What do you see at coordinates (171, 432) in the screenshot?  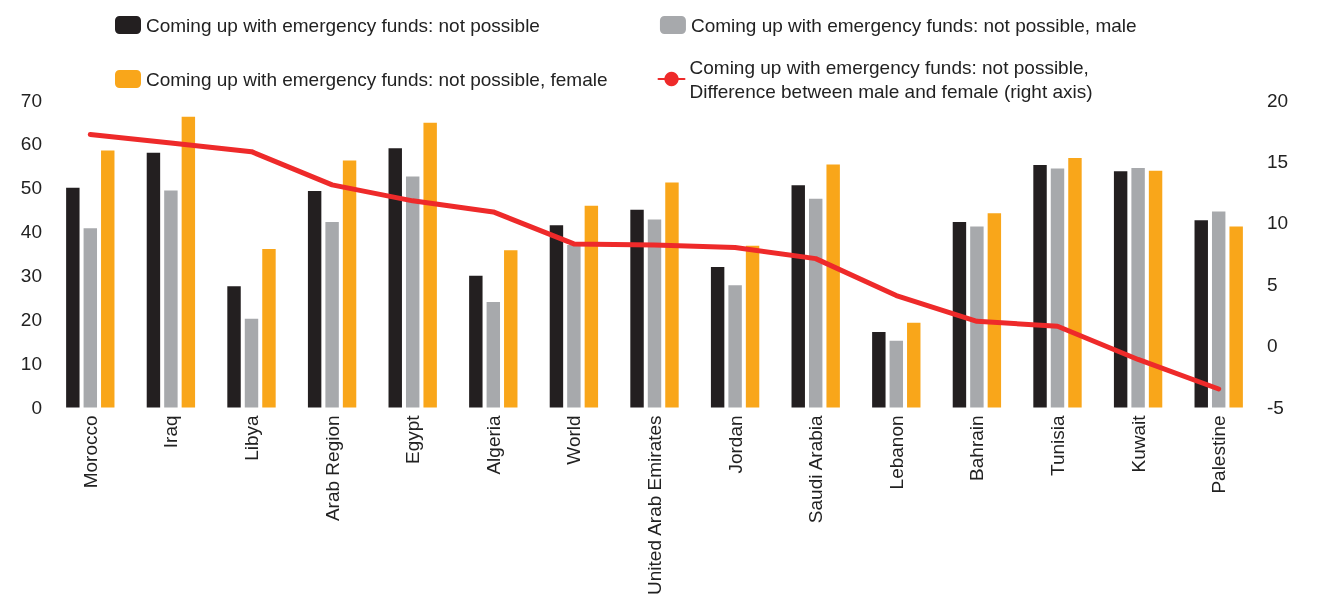 I see `x-tick-label: Iraq` at bounding box center [171, 432].